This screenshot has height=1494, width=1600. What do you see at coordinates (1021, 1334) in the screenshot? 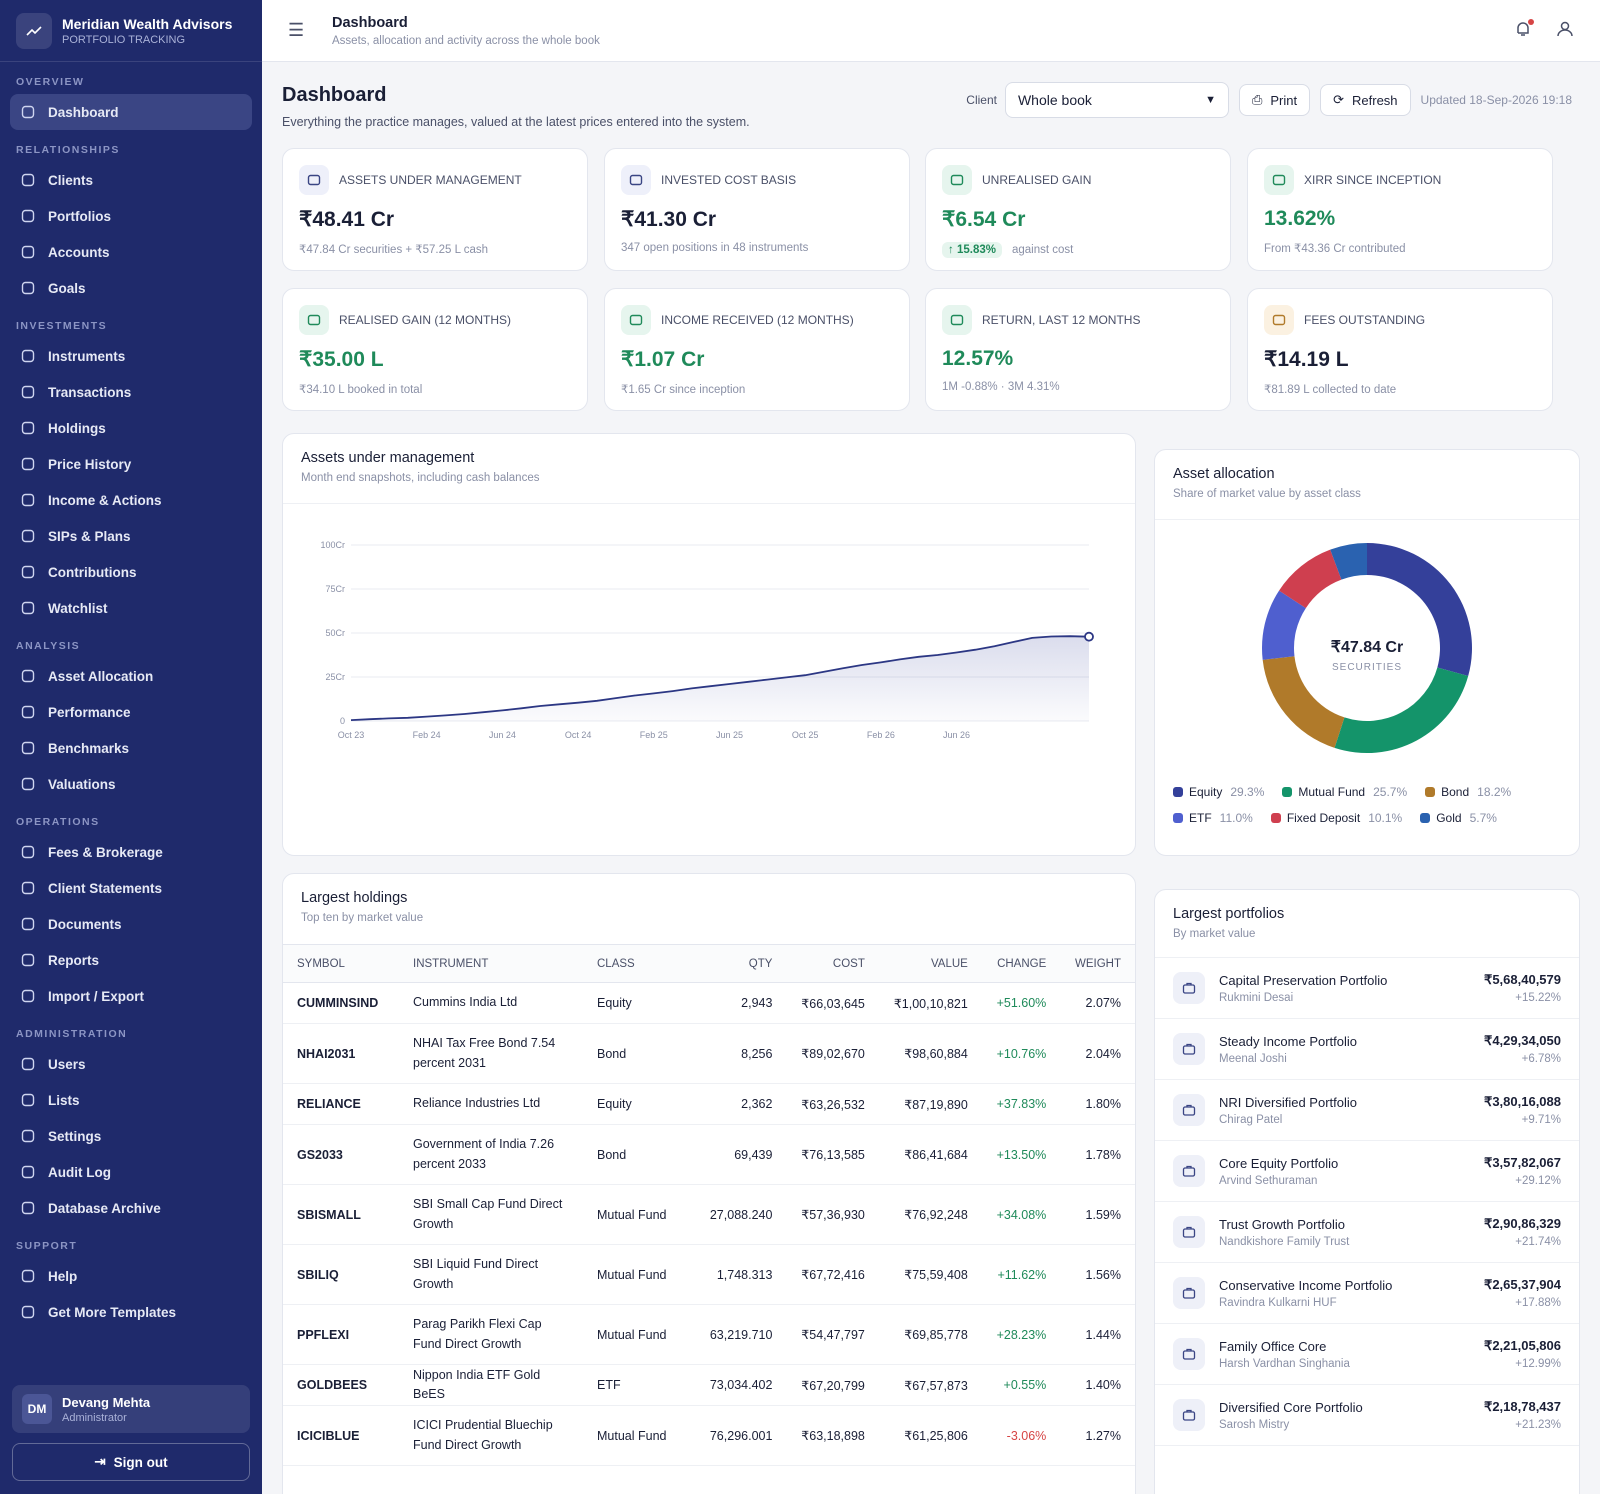
I see `cell-change: +28.23%` at bounding box center [1021, 1334].